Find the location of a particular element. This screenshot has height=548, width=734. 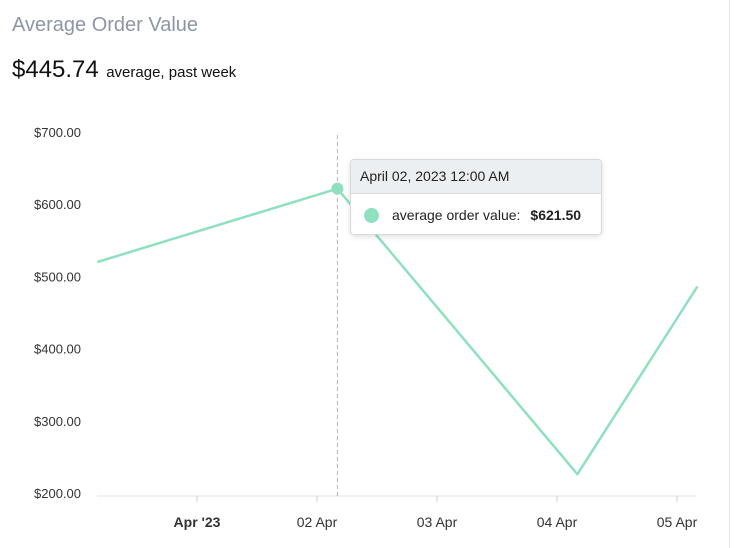

summary-caption: average, past week is located at coordinates (171, 72).